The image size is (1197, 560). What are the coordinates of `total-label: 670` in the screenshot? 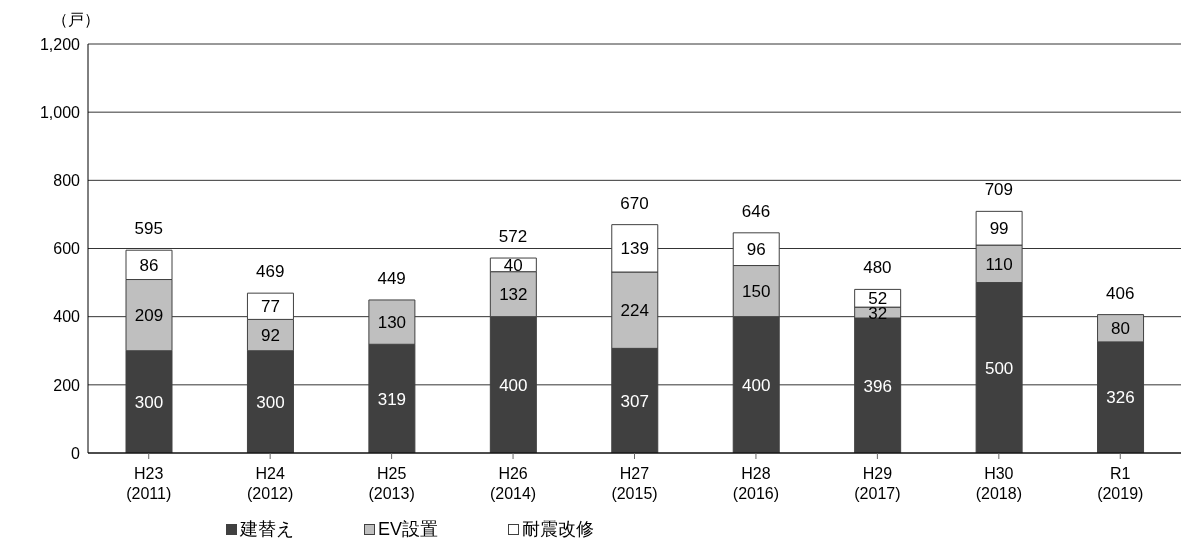 It's located at (634, 203).